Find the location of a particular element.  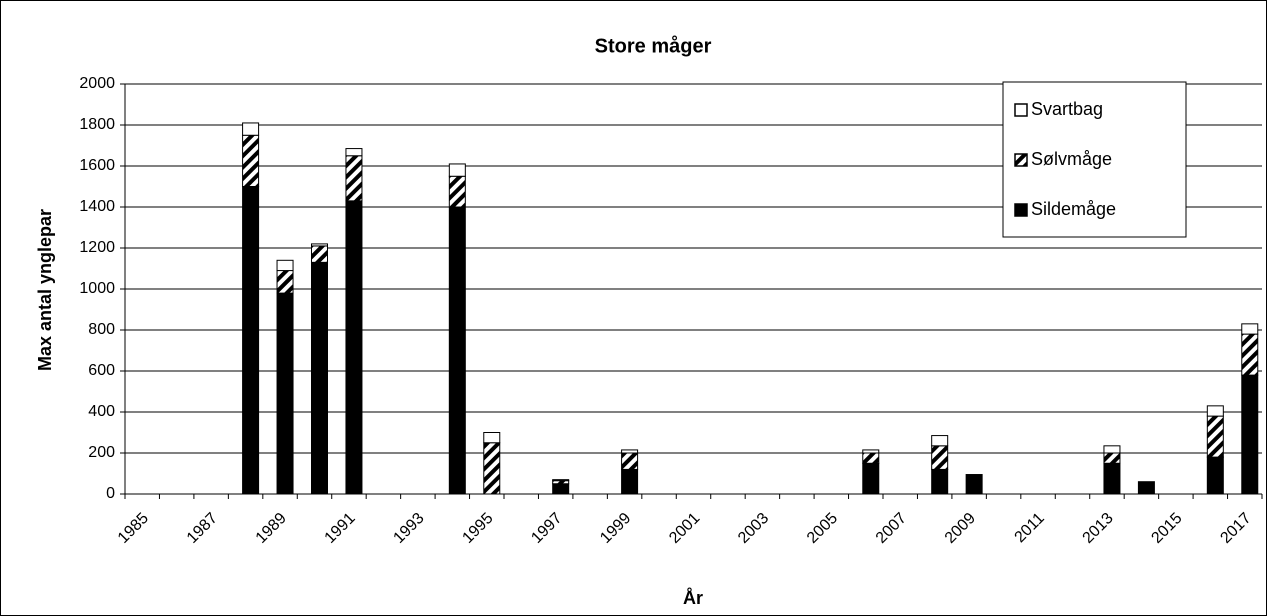

y-tick-label: 400 is located at coordinates (101, 411).